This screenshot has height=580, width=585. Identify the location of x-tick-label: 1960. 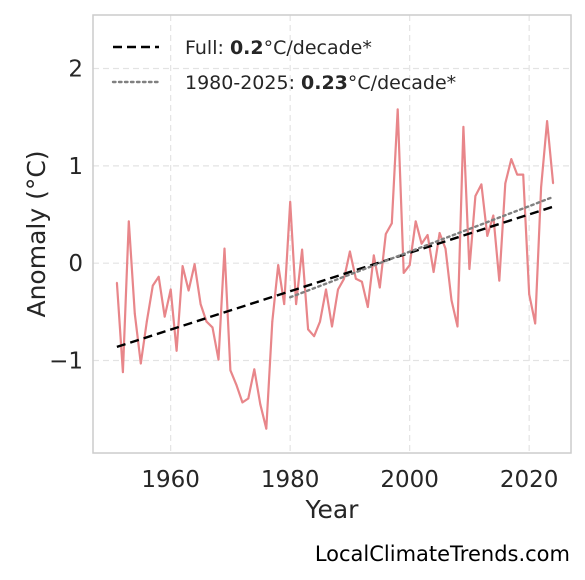
(170, 480).